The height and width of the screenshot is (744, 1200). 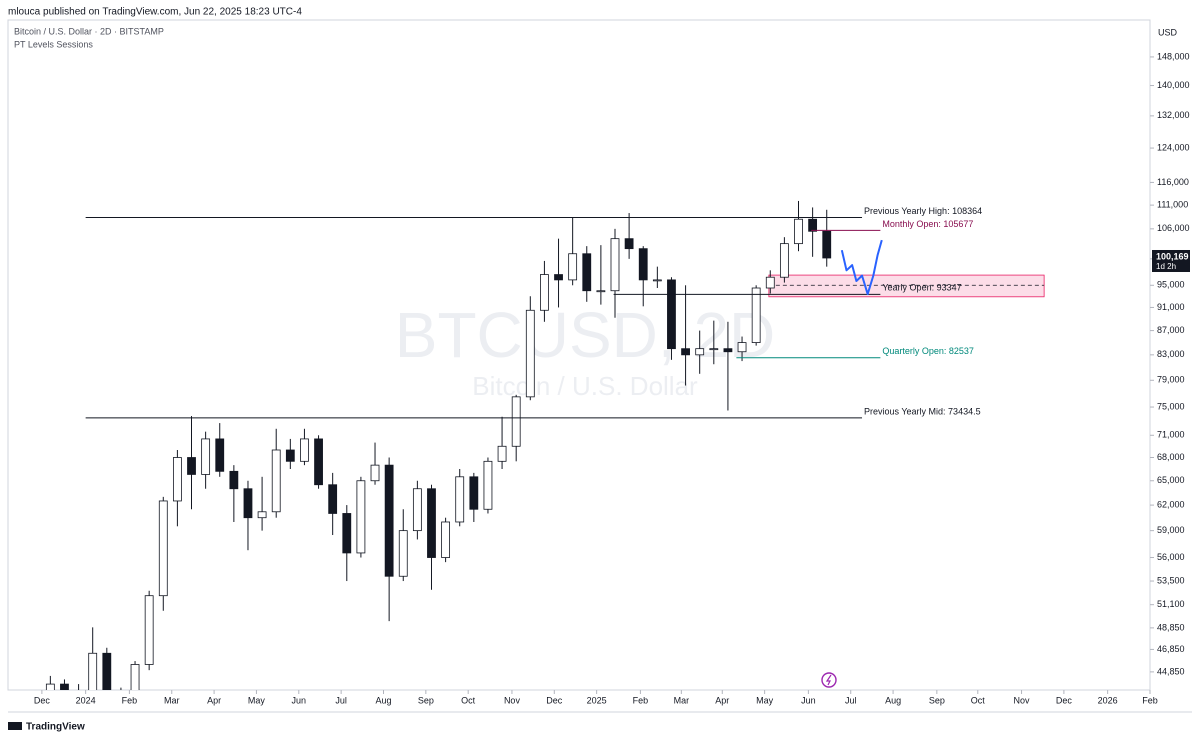 I want to click on y-tick-label: 140,000, so click(x=1173, y=85).